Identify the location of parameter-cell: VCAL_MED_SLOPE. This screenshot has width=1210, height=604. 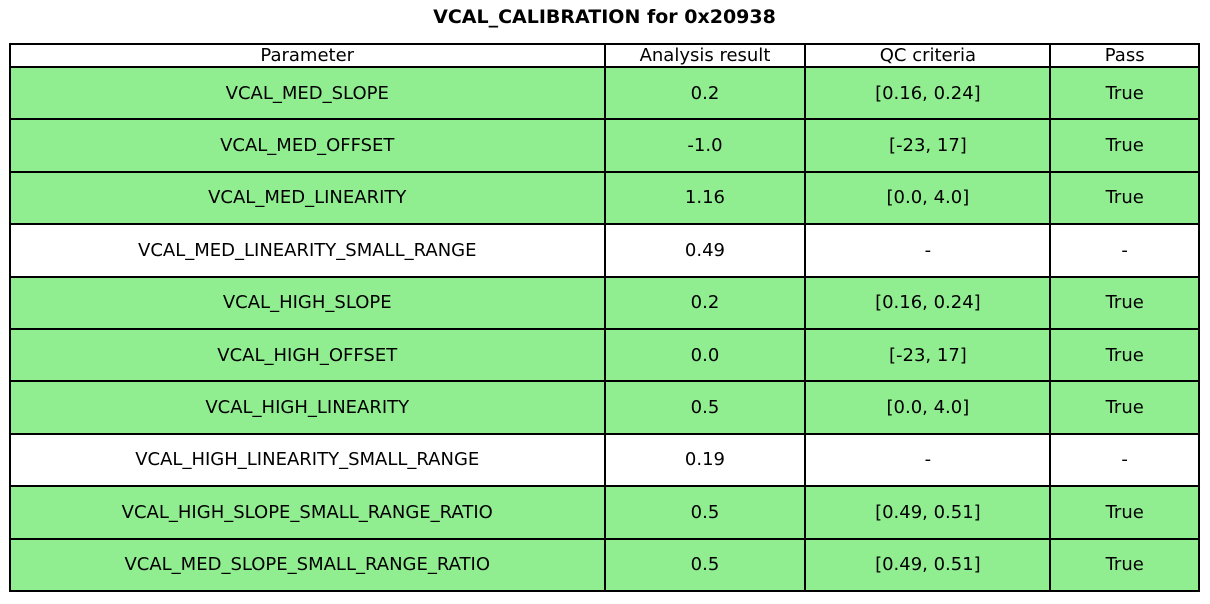
(307, 93).